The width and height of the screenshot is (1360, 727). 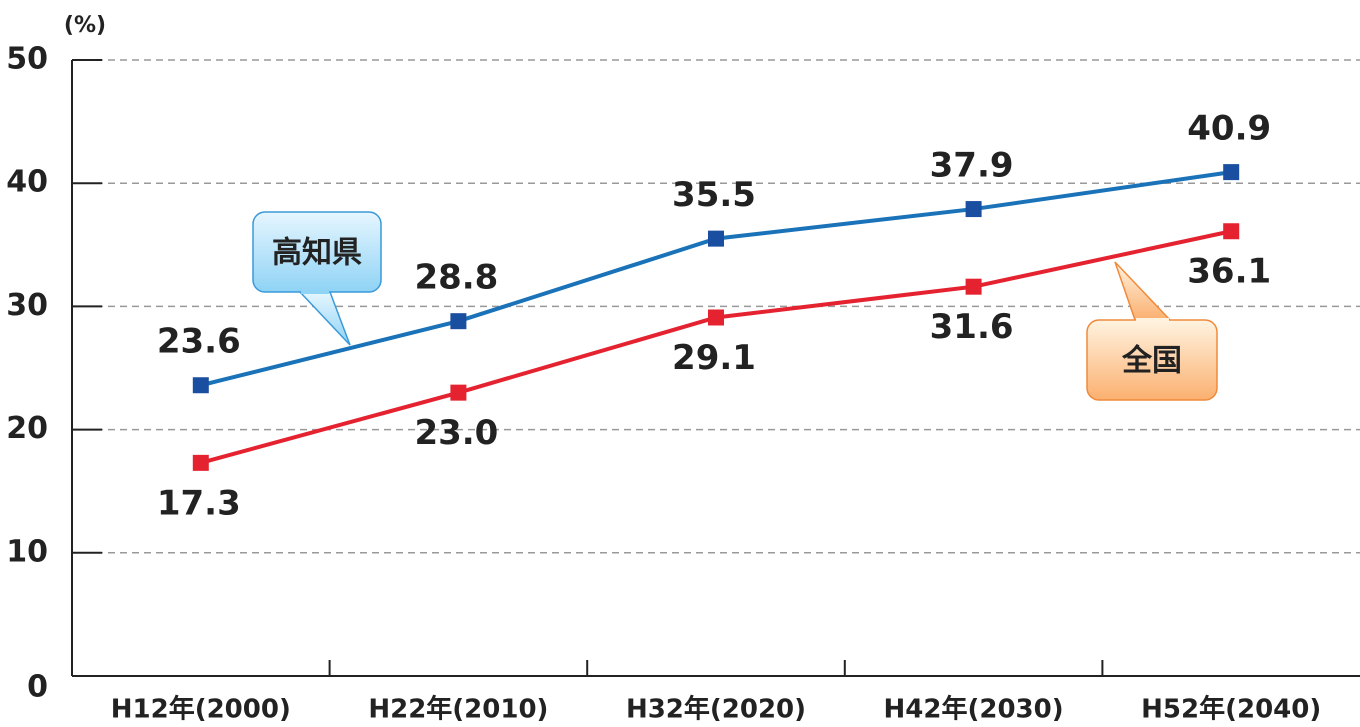 What do you see at coordinates (1151, 361) in the screenshot?
I see `legend-label: 全国` at bounding box center [1151, 361].